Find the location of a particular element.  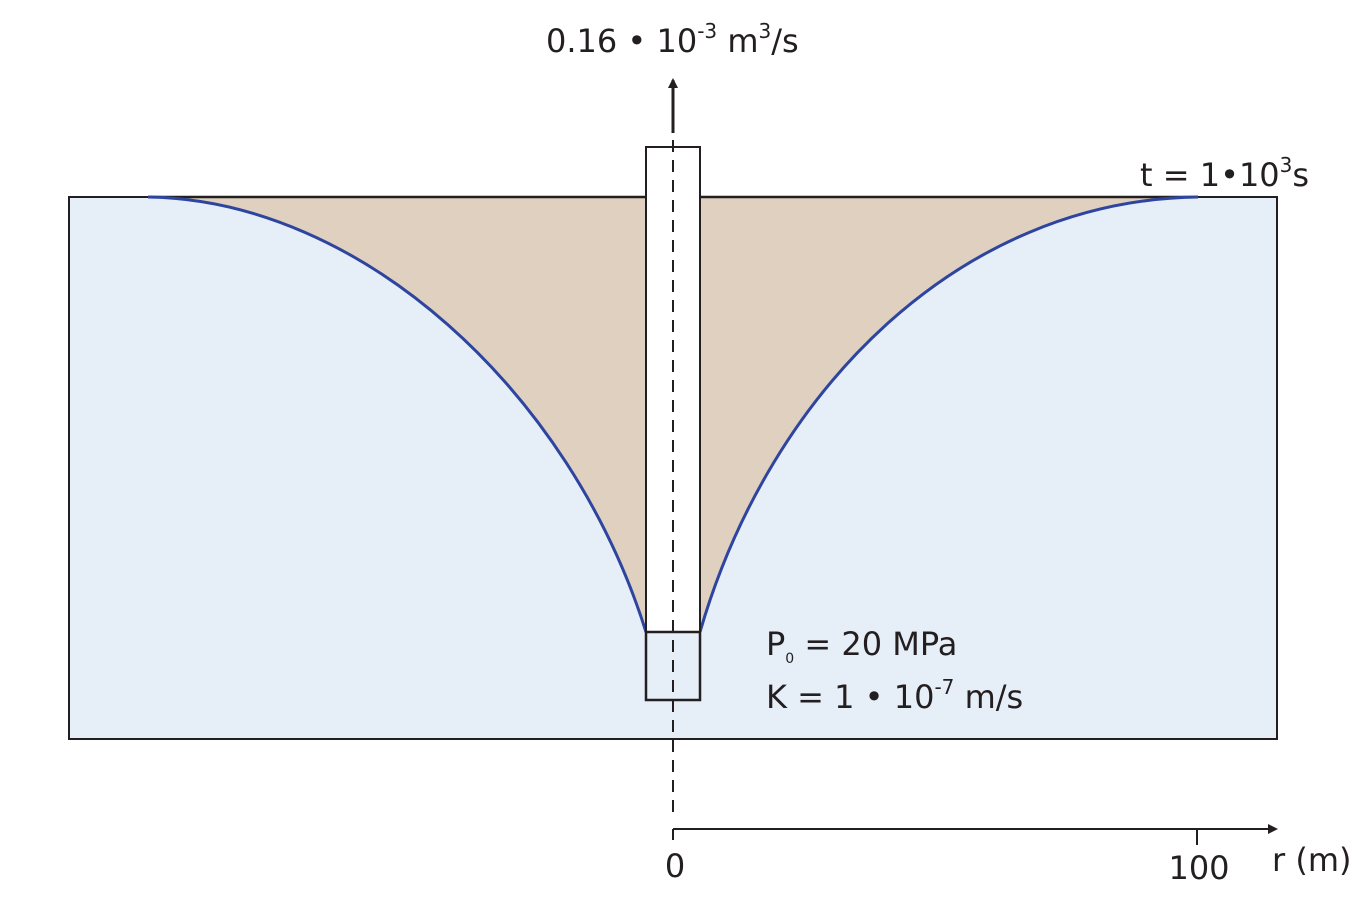

flow-rate-unit-tail: /s is located at coordinates (784, 41).